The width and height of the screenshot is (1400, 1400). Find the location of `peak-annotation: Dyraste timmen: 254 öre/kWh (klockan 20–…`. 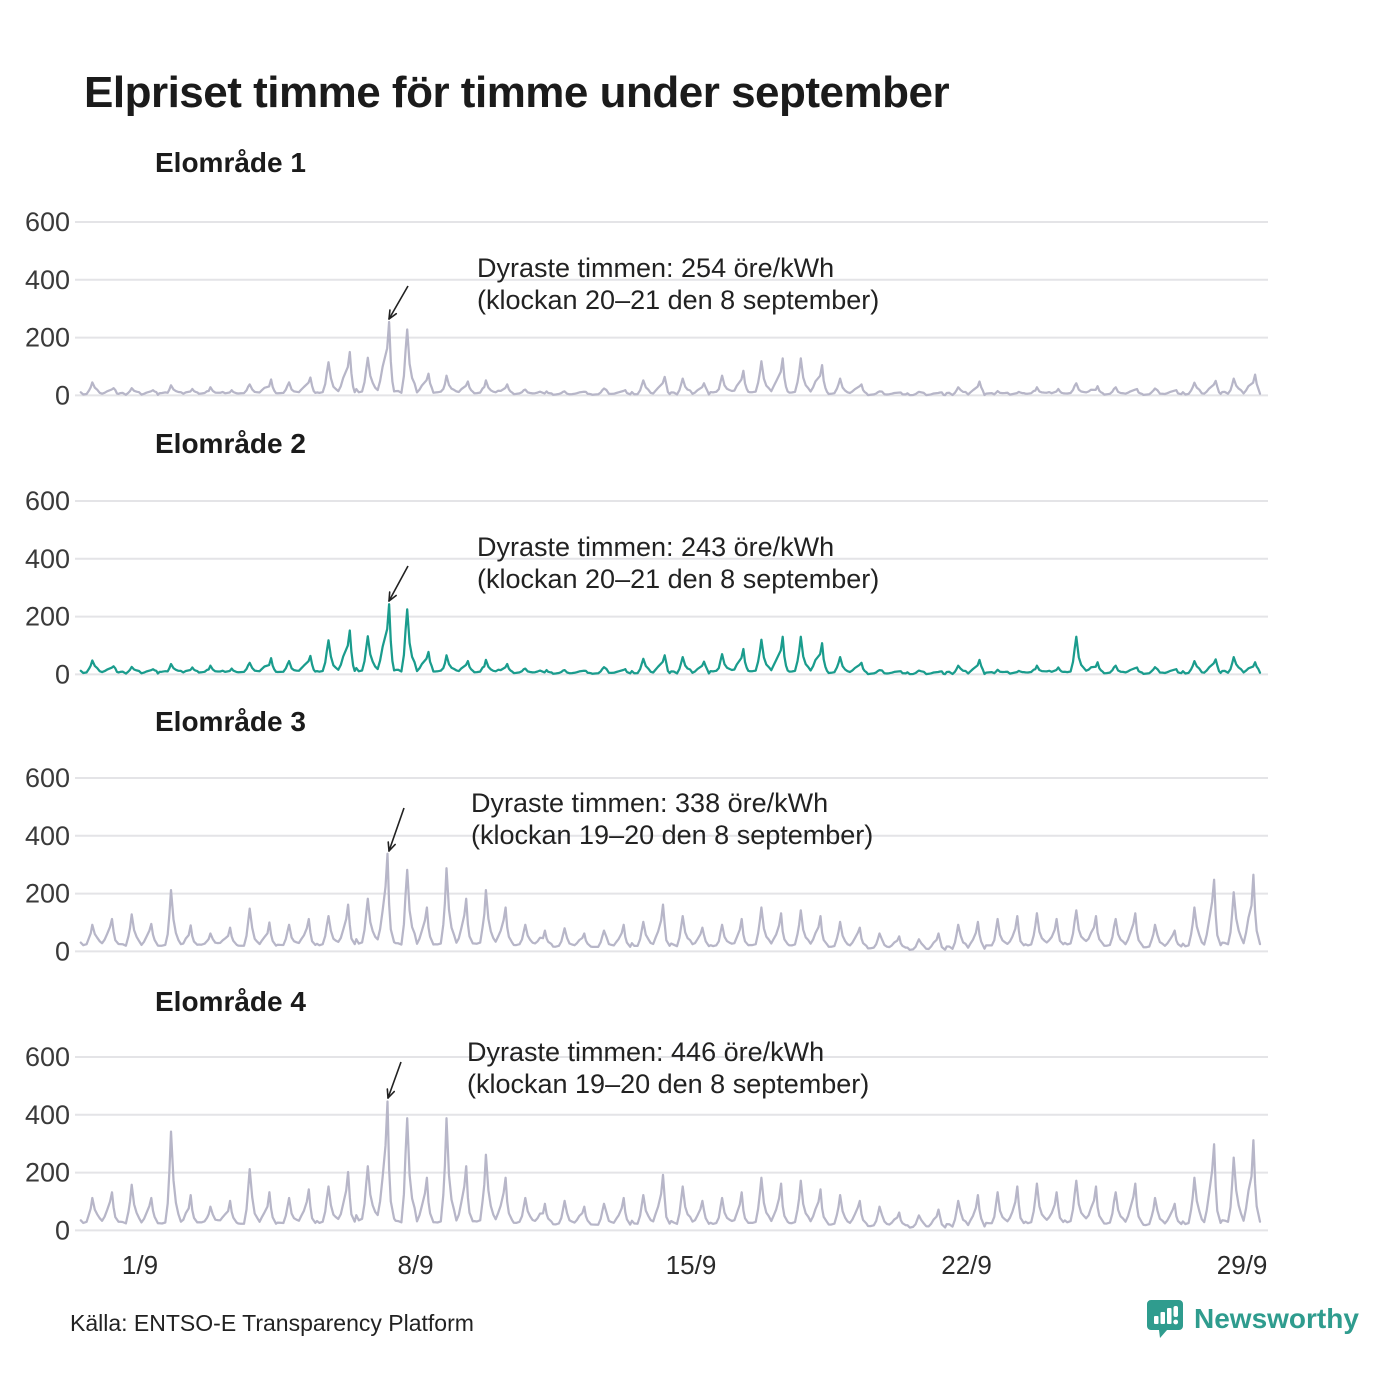

peak-annotation: Dyraste timmen: 254 öre/kWh (klockan 20–… is located at coordinates (678, 284).